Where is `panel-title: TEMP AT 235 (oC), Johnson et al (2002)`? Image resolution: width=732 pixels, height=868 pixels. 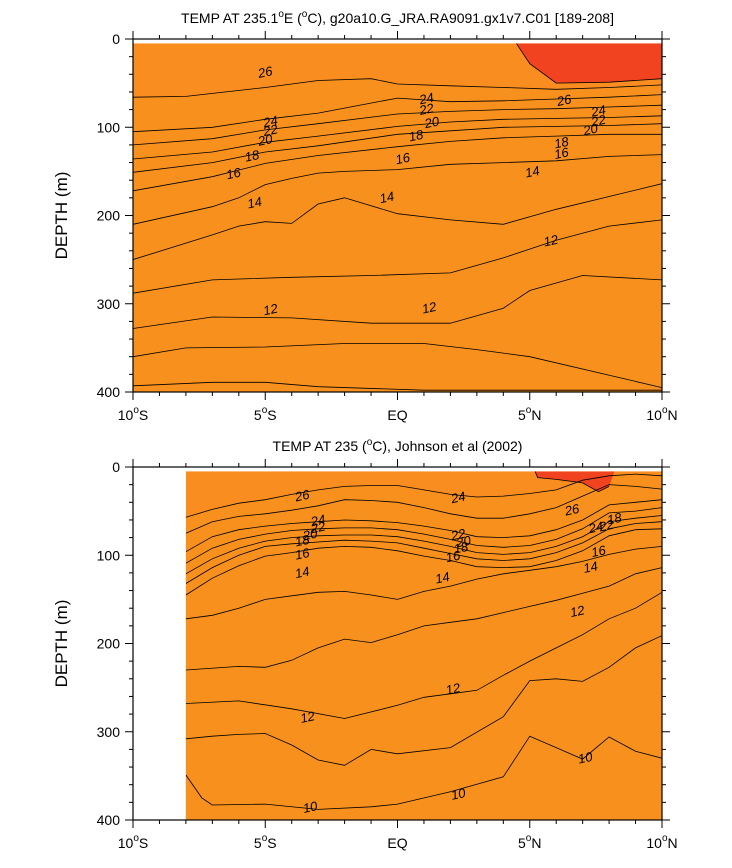
panel-title: TEMP AT 235 (oC), Johnson et al (2002) is located at coordinates (398, 445).